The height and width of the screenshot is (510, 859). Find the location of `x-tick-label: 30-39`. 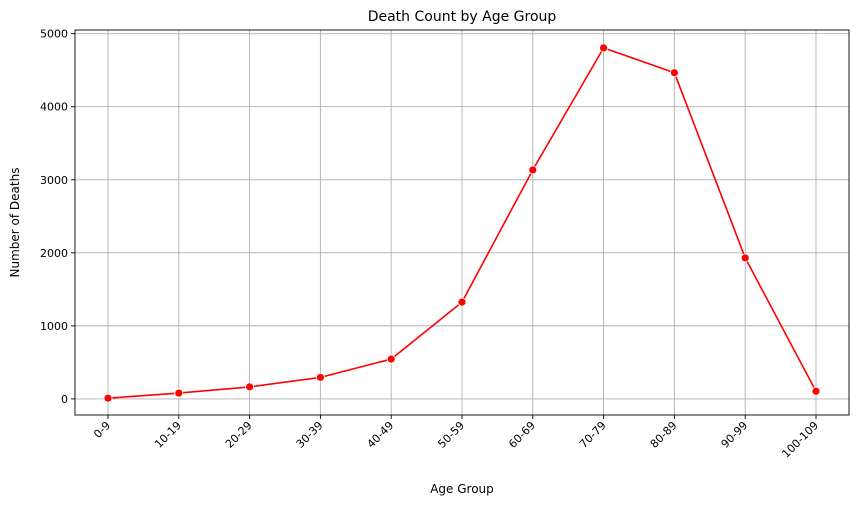

x-tick-label: 30-39 is located at coordinates (310, 435).